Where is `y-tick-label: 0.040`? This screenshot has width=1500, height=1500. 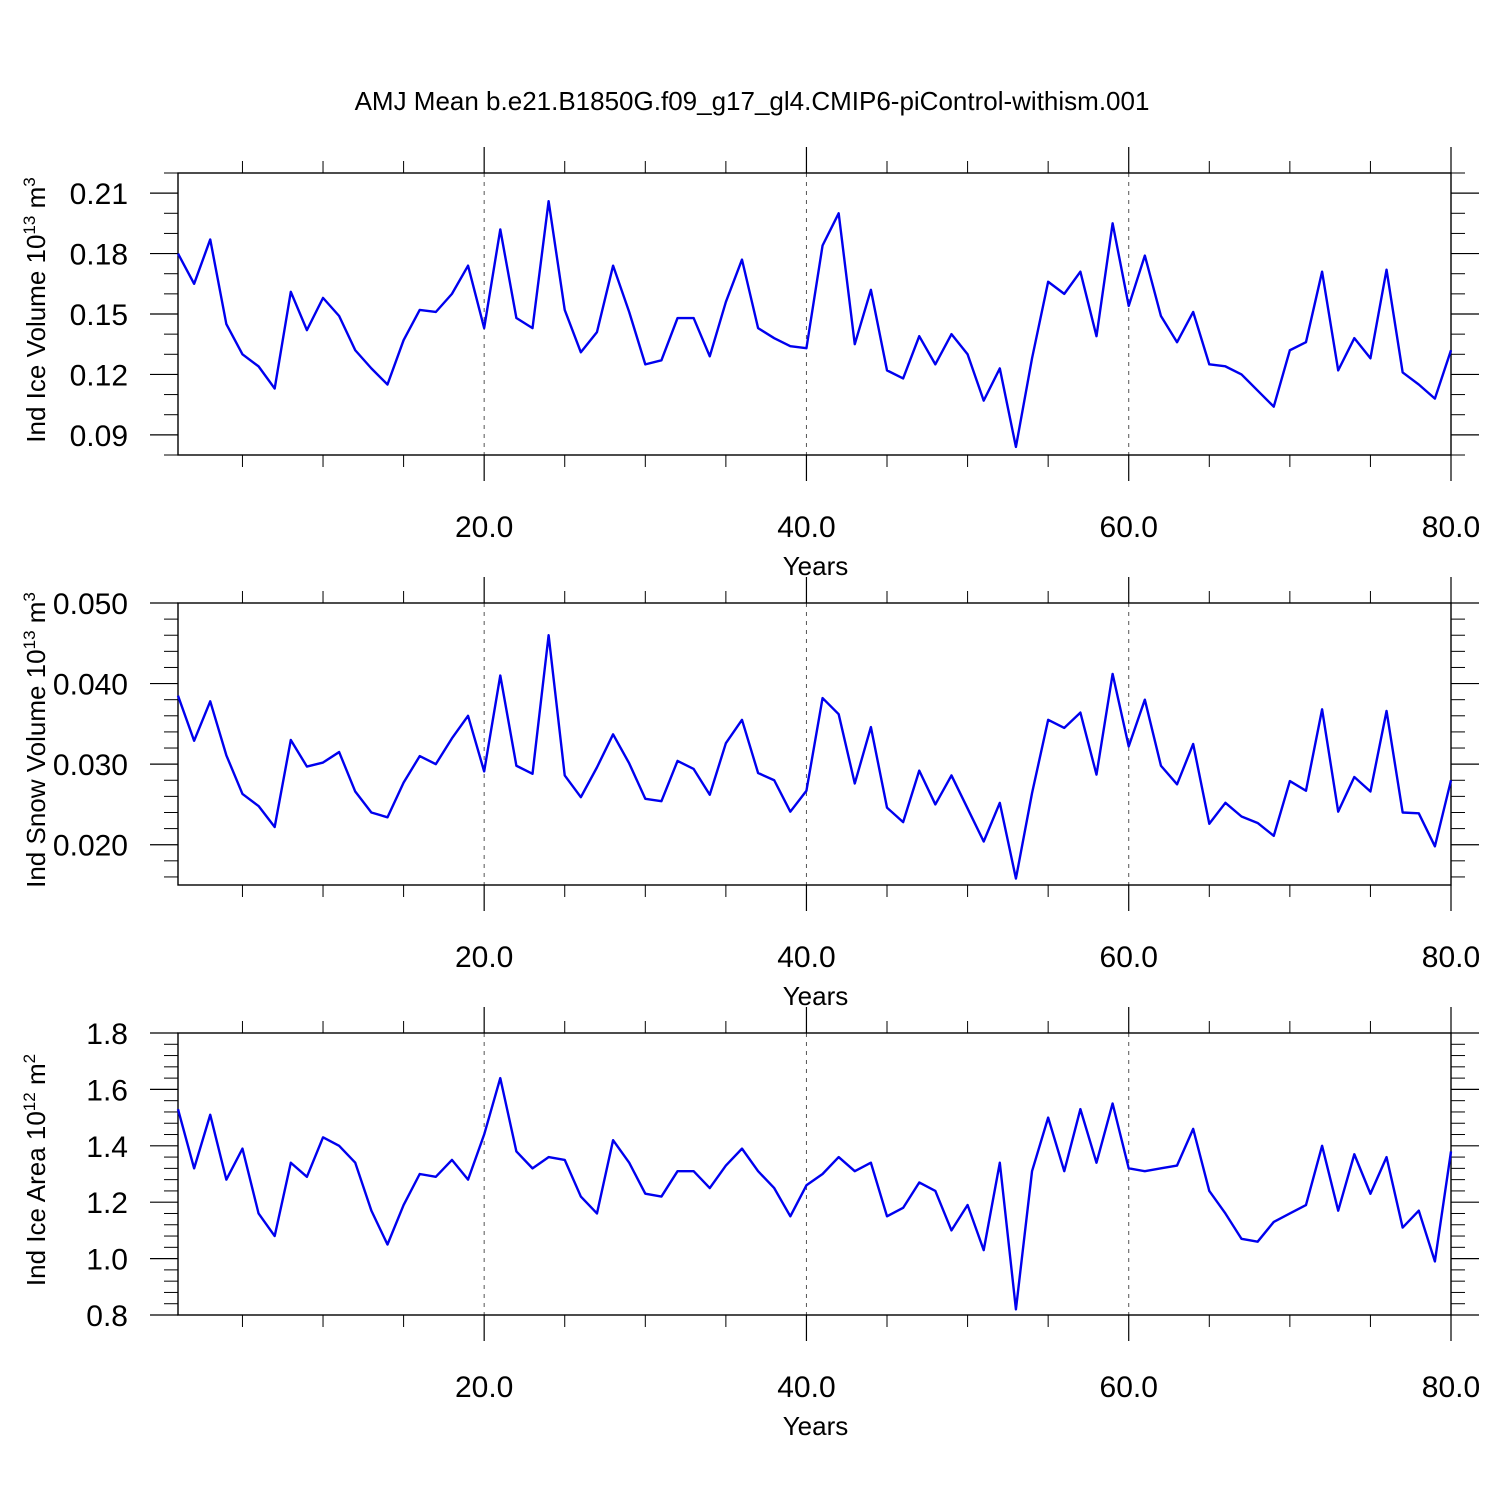 y-tick-label: 0.040 is located at coordinates (90, 685).